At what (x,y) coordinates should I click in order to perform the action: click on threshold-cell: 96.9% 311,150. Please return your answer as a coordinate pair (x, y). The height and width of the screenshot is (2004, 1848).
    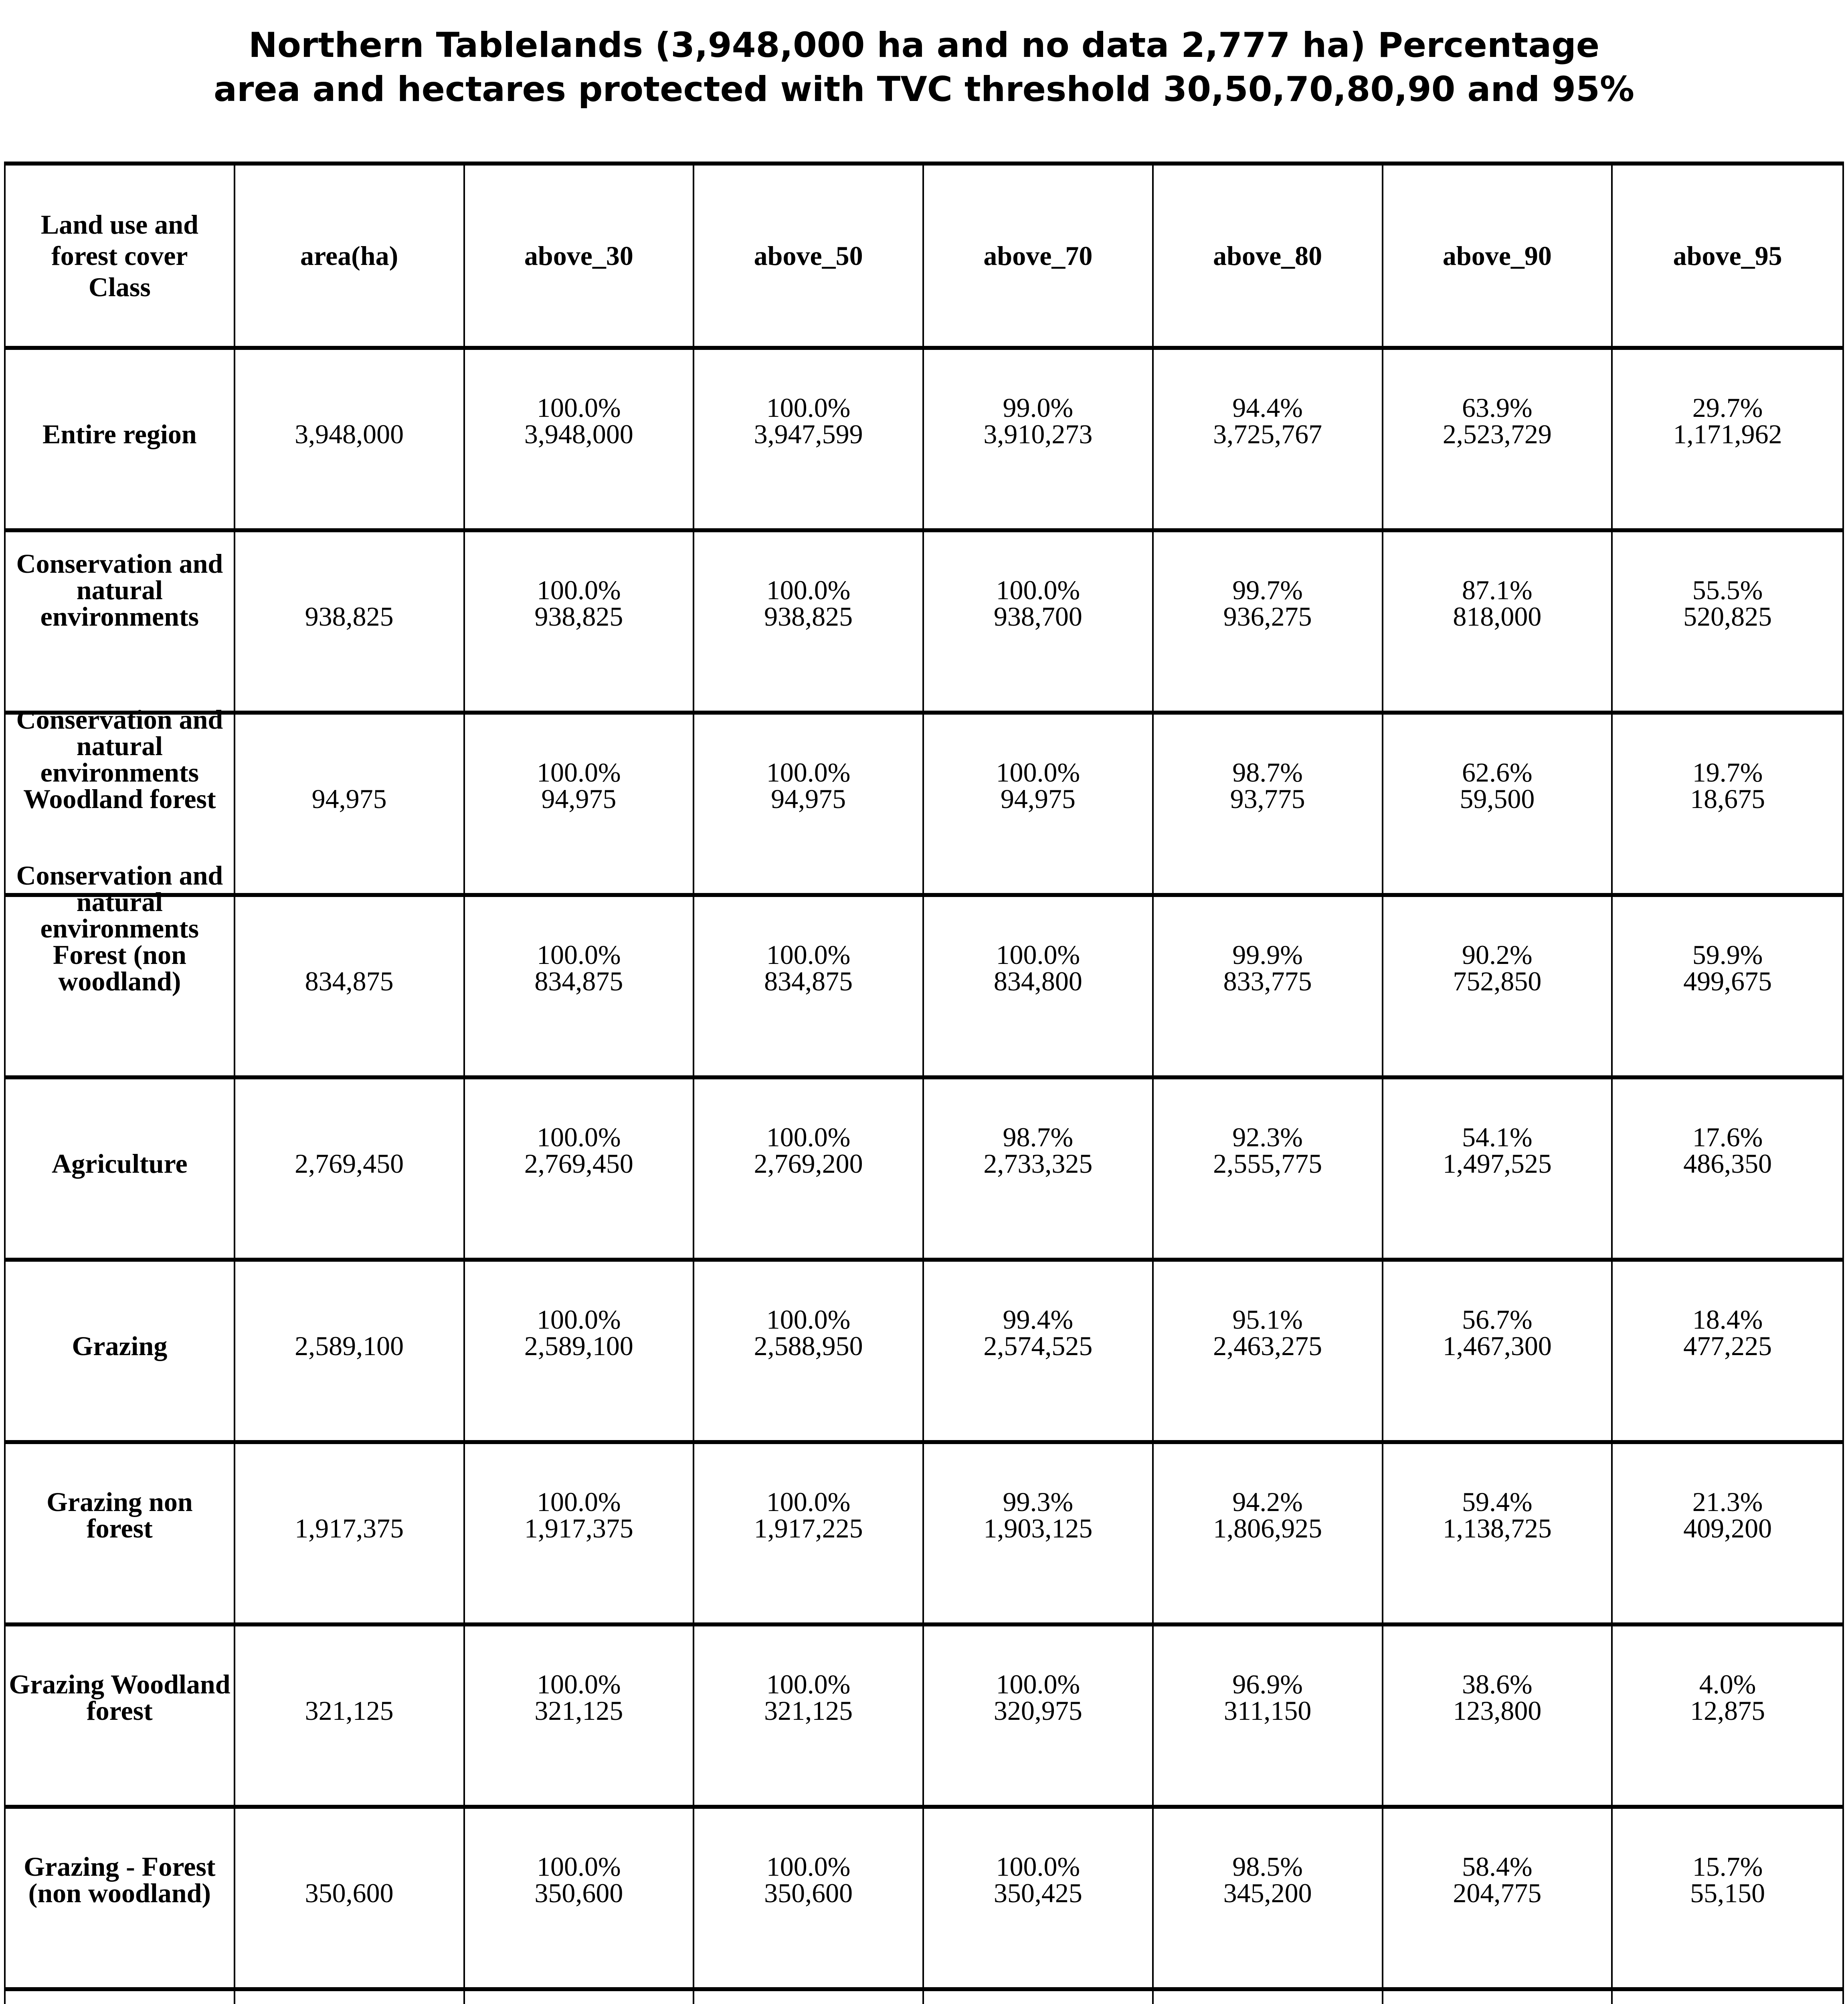
    Looking at the image, I should click on (1268, 1715).